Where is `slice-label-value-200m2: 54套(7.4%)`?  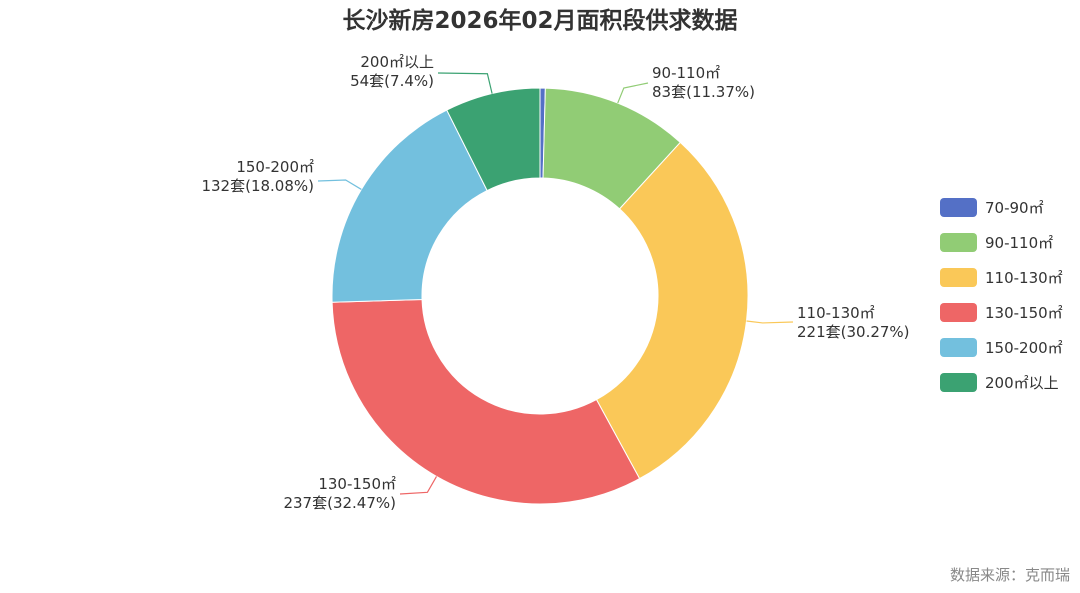
slice-label-value-200m2: 54套(7.4%) is located at coordinates (392, 81).